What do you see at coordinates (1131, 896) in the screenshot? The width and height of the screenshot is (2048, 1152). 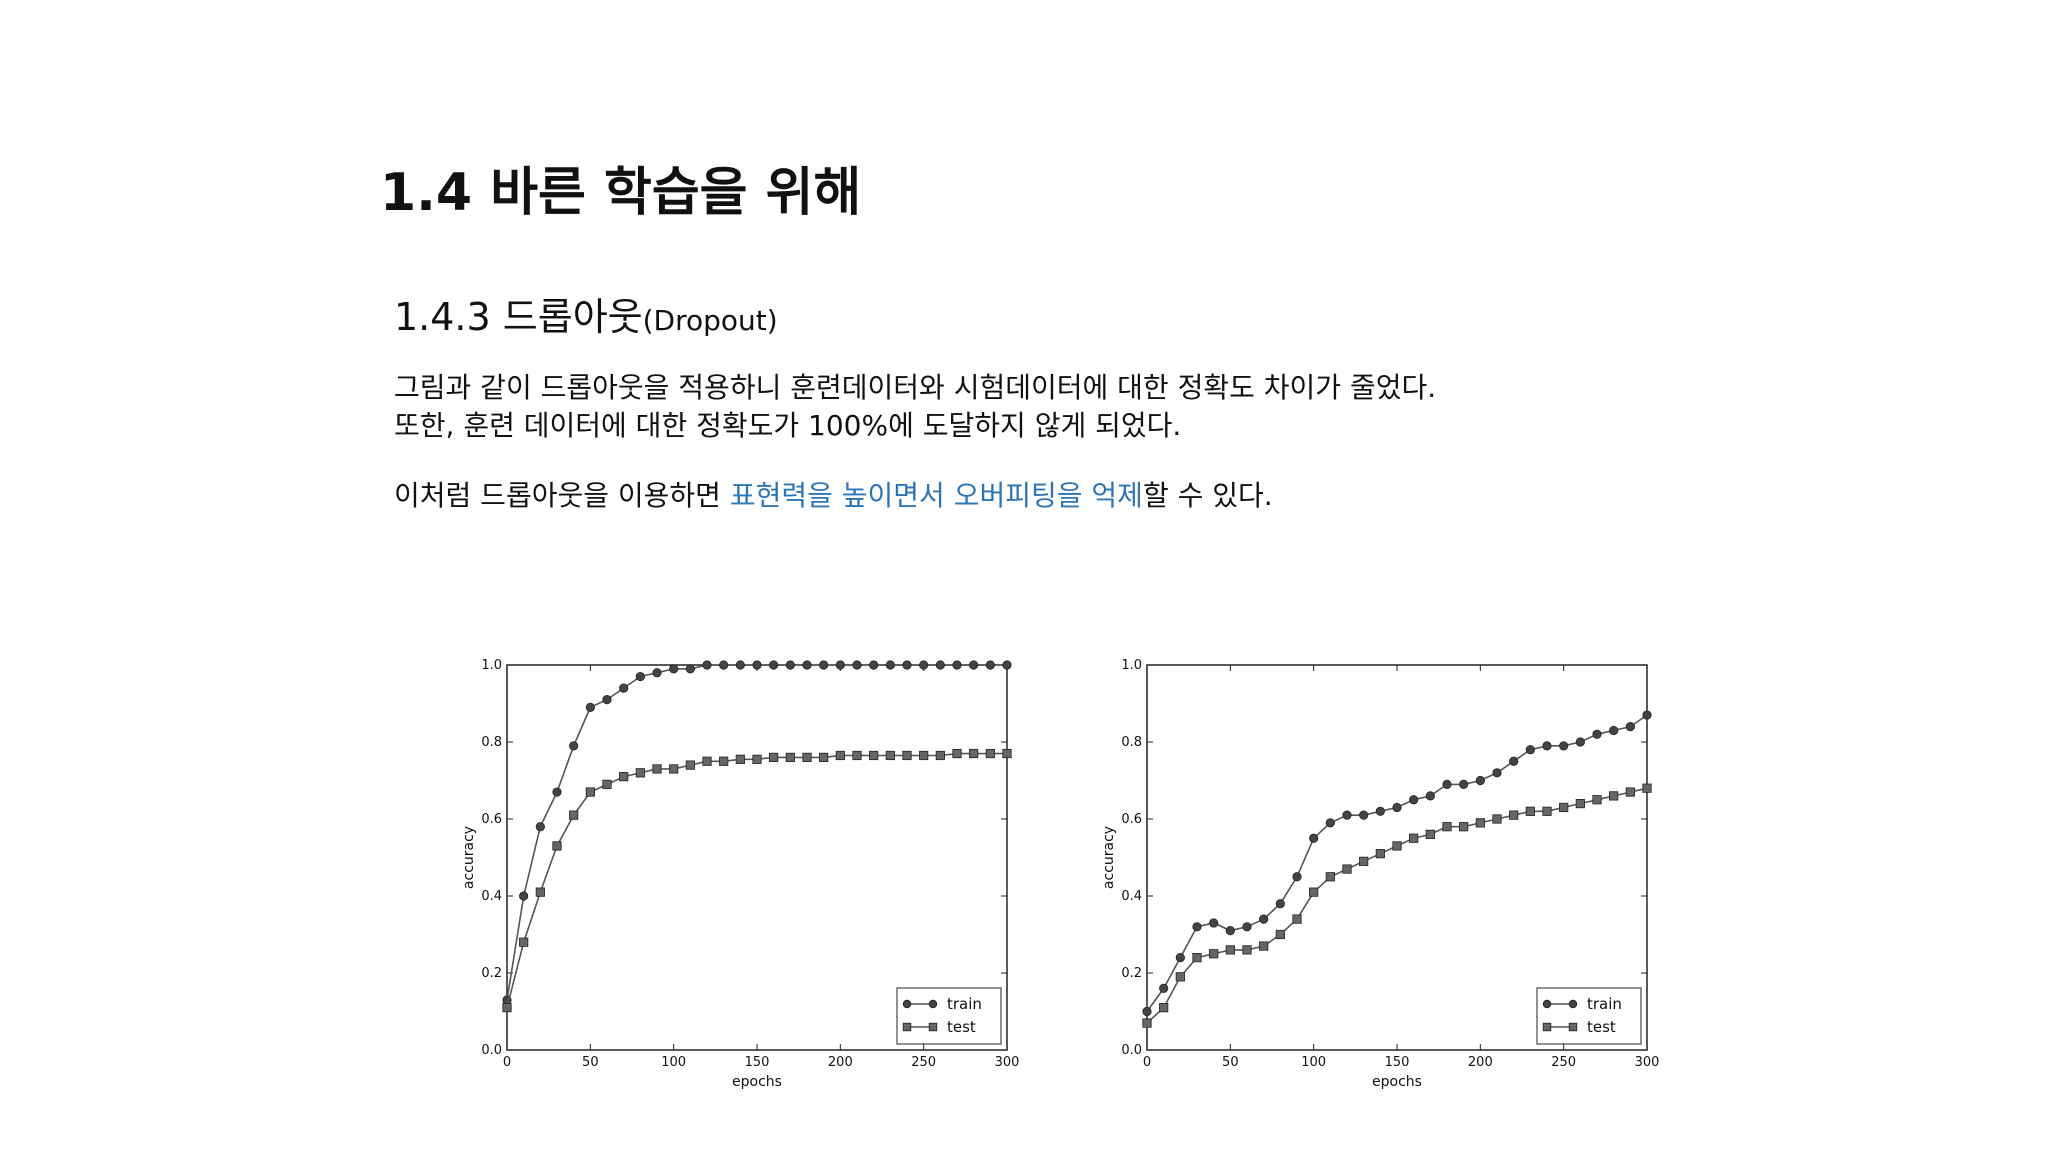 I see `y-tick-label: 0.4` at bounding box center [1131, 896].